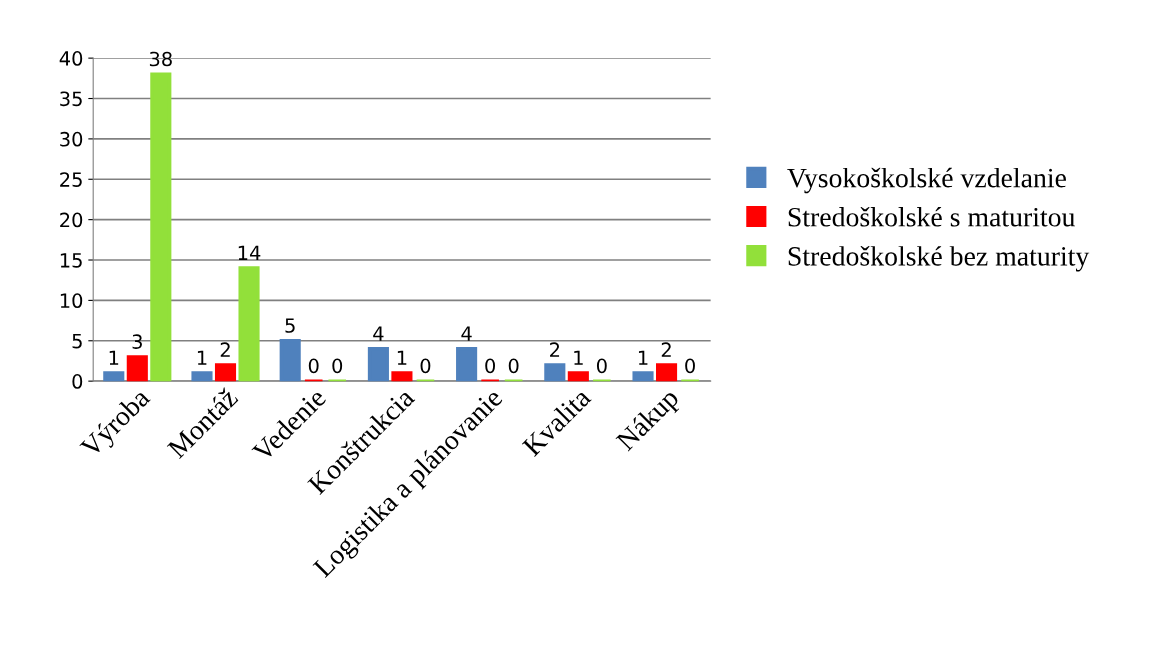 Image resolution: width=1165 pixels, height=646 pixels. I want to click on y-tick-label: 40, so click(71, 58).